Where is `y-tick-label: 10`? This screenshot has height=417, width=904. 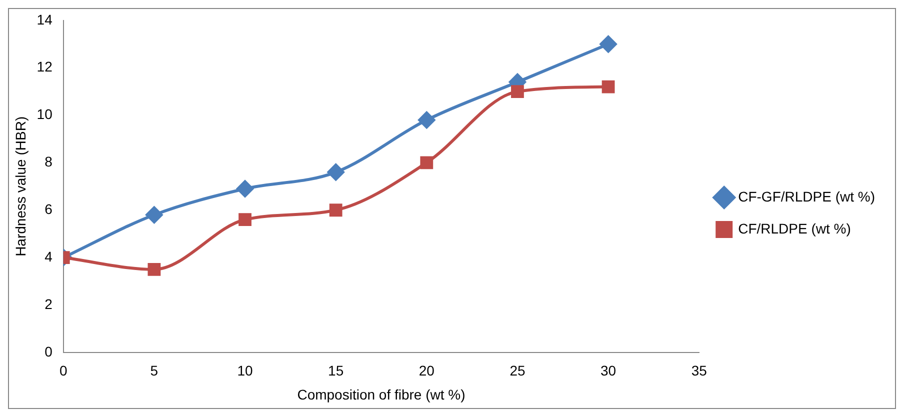
y-tick-label: 10 is located at coordinates (44, 114).